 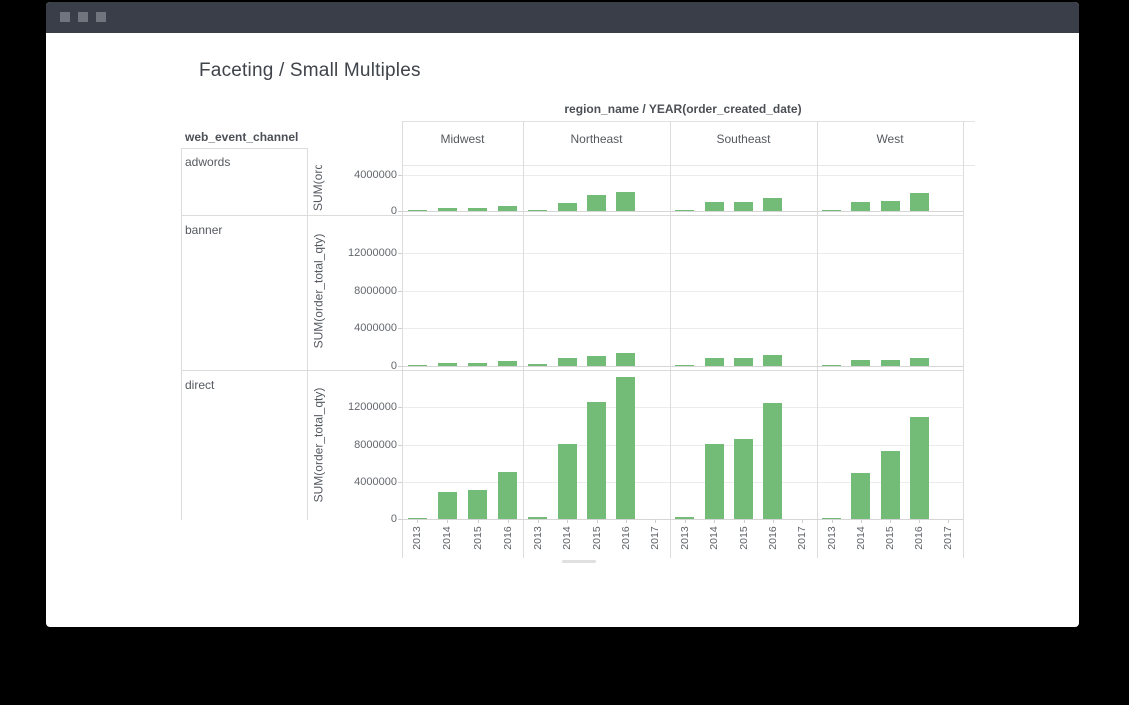 I want to click on bar-banner-West-2014, so click(x=860, y=363).